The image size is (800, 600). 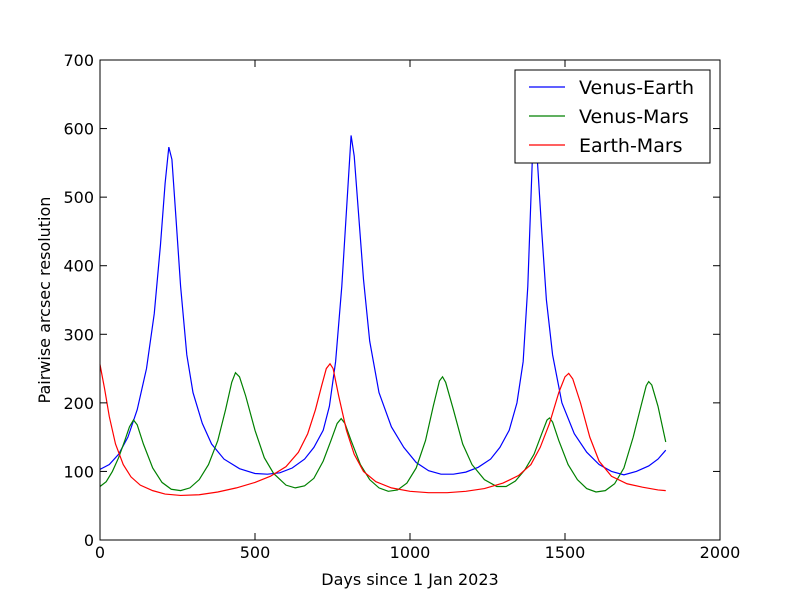 I want to click on series-line-venus-mars, so click(x=383, y=432).